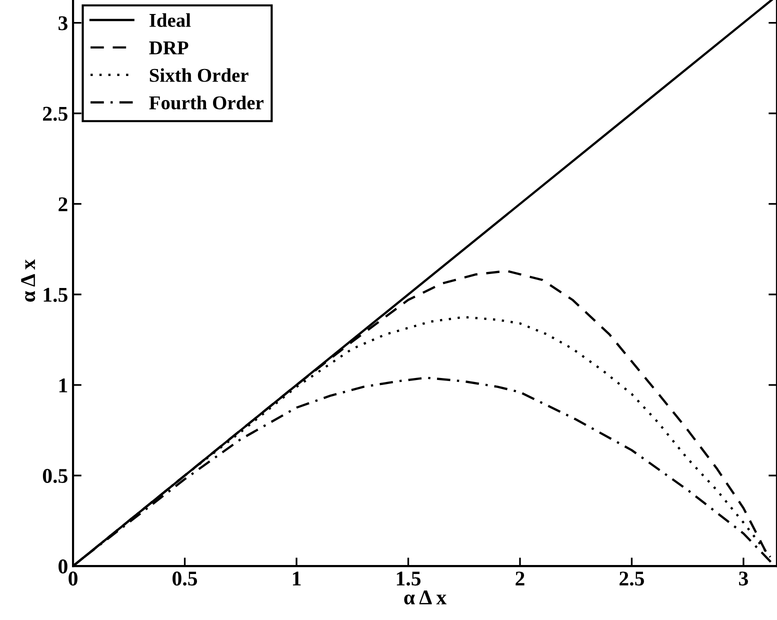 The image size is (777, 620). What do you see at coordinates (63, 204) in the screenshot?
I see `y-tick-label: 2` at bounding box center [63, 204].